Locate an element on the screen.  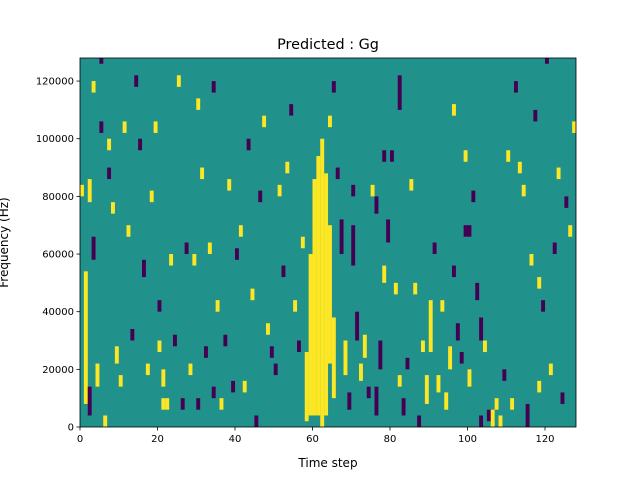
y-tick-label: 120000 is located at coordinates (55, 82).